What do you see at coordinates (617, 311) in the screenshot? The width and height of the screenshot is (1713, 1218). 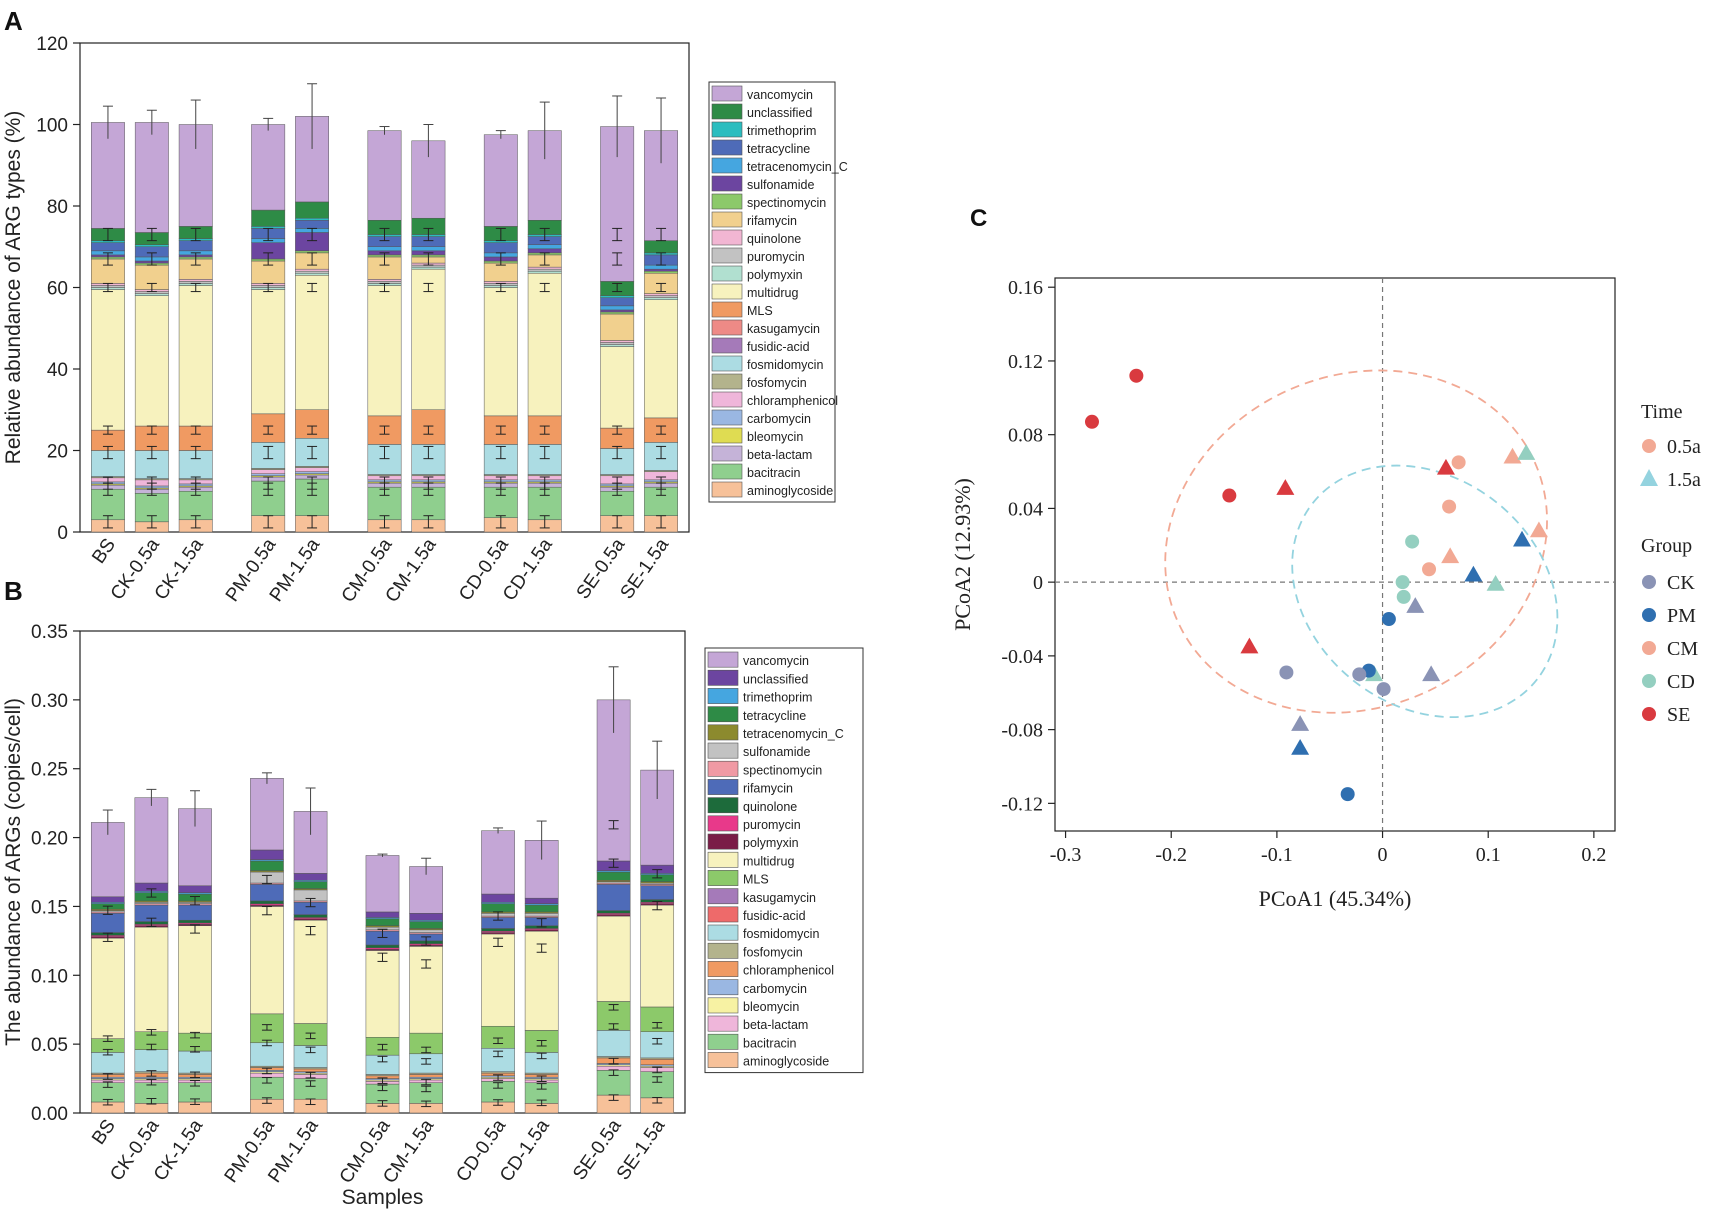 I see `chart-a-bar-segment-sulfonamide` at bounding box center [617, 311].